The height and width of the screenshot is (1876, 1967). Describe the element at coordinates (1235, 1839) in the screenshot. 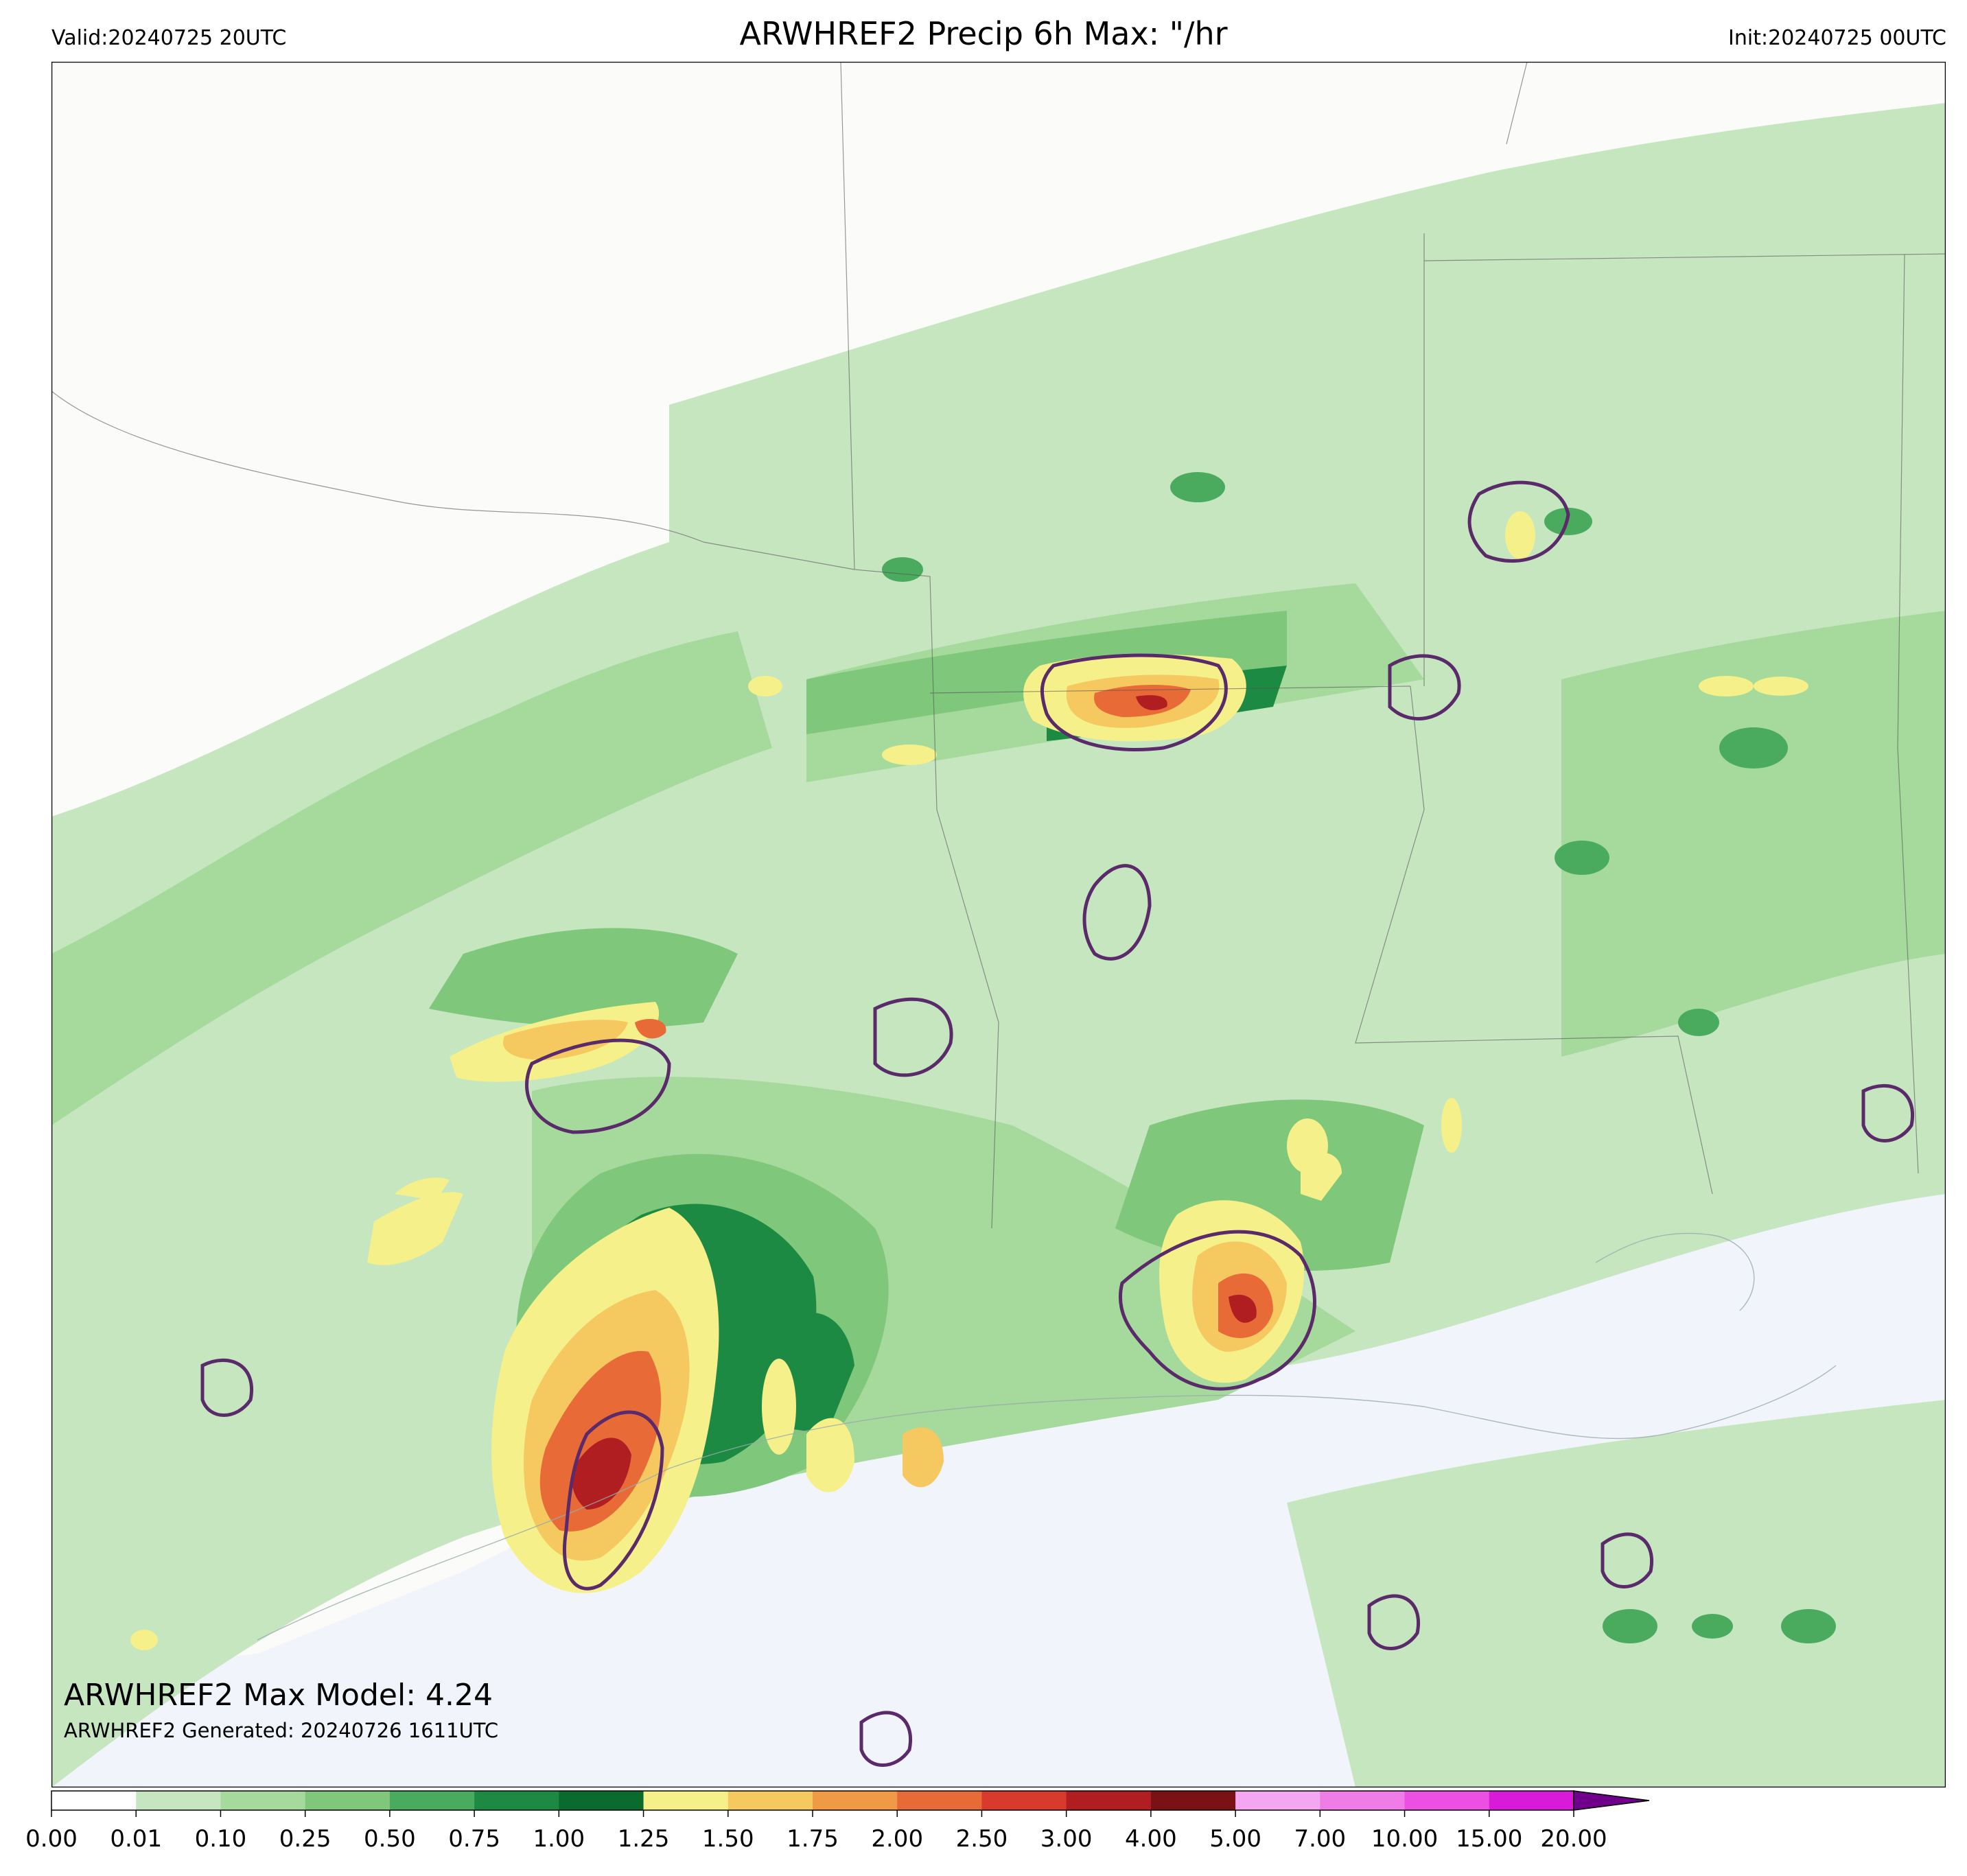

I see `colorbar-tick-label: 5.00` at that location.